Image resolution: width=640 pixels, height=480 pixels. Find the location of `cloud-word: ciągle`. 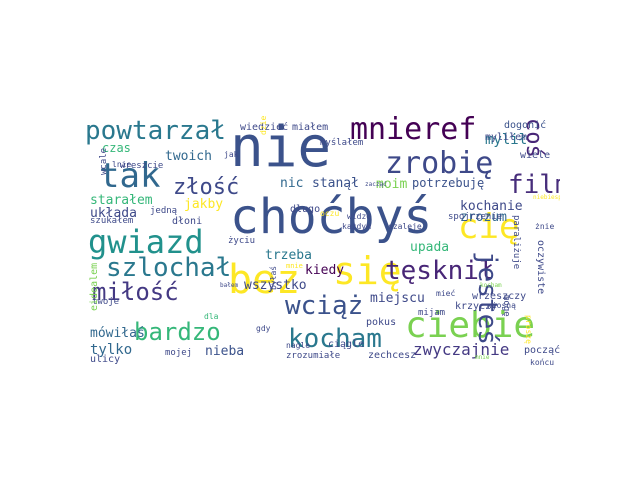

cloud-word: ciągle is located at coordinates (346, 344).